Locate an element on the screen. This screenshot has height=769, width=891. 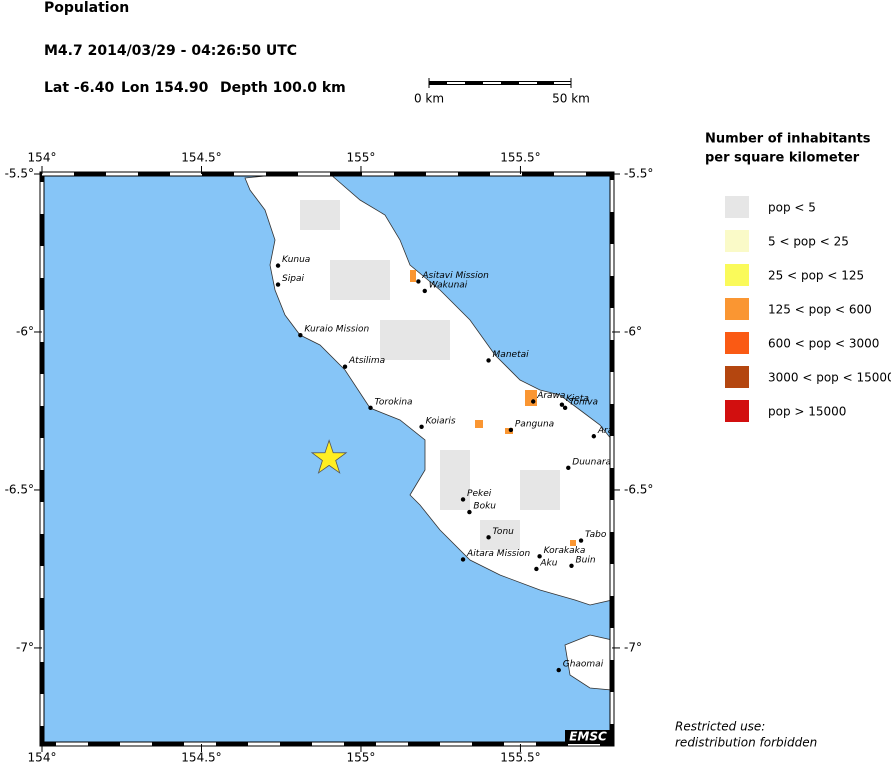
place-label: Aku is located at coordinates (548, 563).